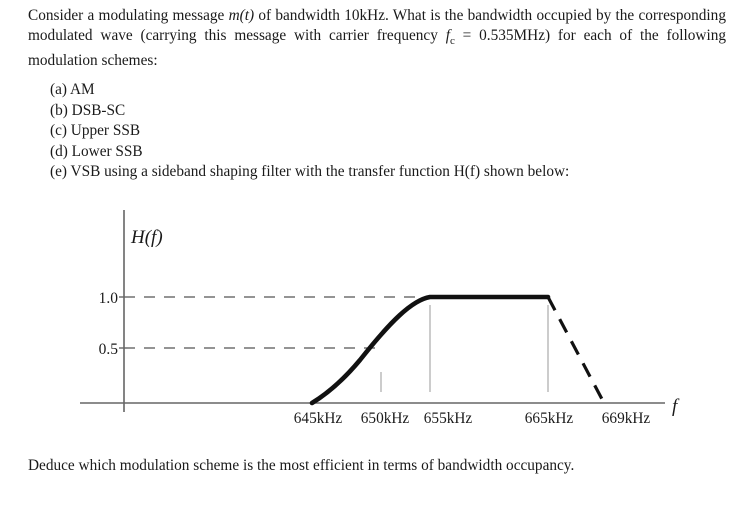  What do you see at coordinates (626, 418) in the screenshot?
I see `x-tick-label-669: 669kHz` at bounding box center [626, 418].